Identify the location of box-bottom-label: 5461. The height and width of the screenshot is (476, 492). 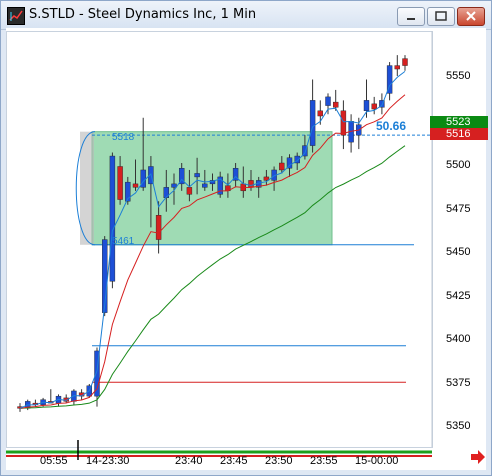
(123, 241).